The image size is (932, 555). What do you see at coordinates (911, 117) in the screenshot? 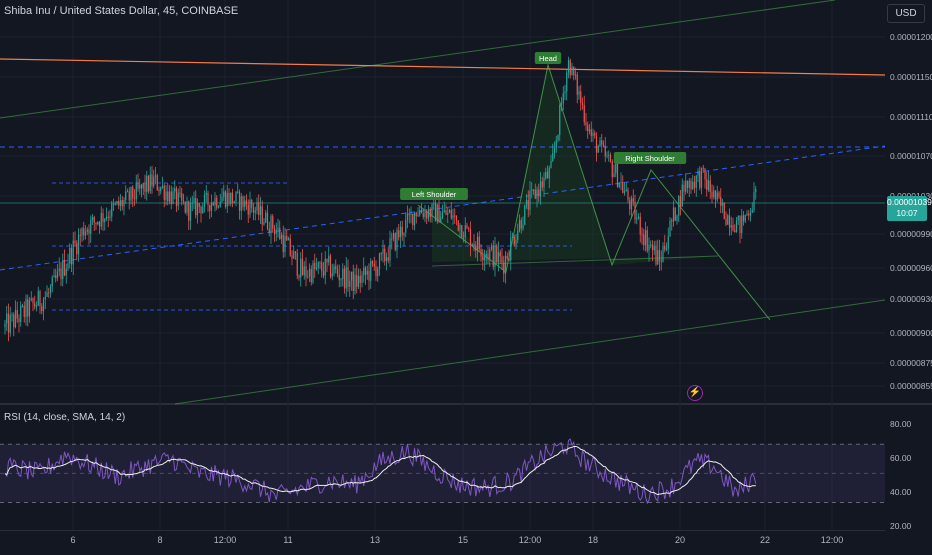
I see `price-axis-label: 0.00001110` at bounding box center [911, 117].